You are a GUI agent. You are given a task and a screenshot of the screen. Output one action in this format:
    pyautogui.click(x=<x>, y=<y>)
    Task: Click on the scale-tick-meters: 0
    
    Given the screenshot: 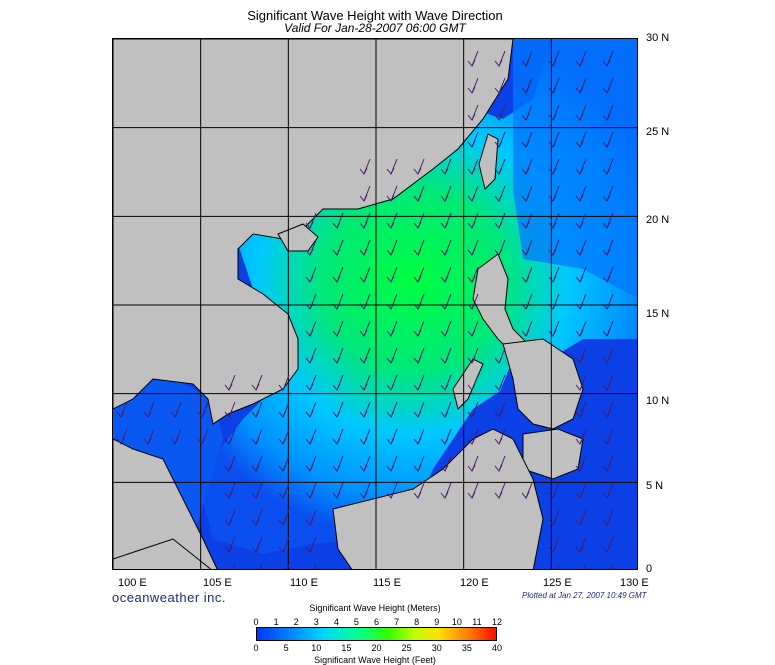 What is the action you would take?
    pyautogui.click(x=256, y=622)
    